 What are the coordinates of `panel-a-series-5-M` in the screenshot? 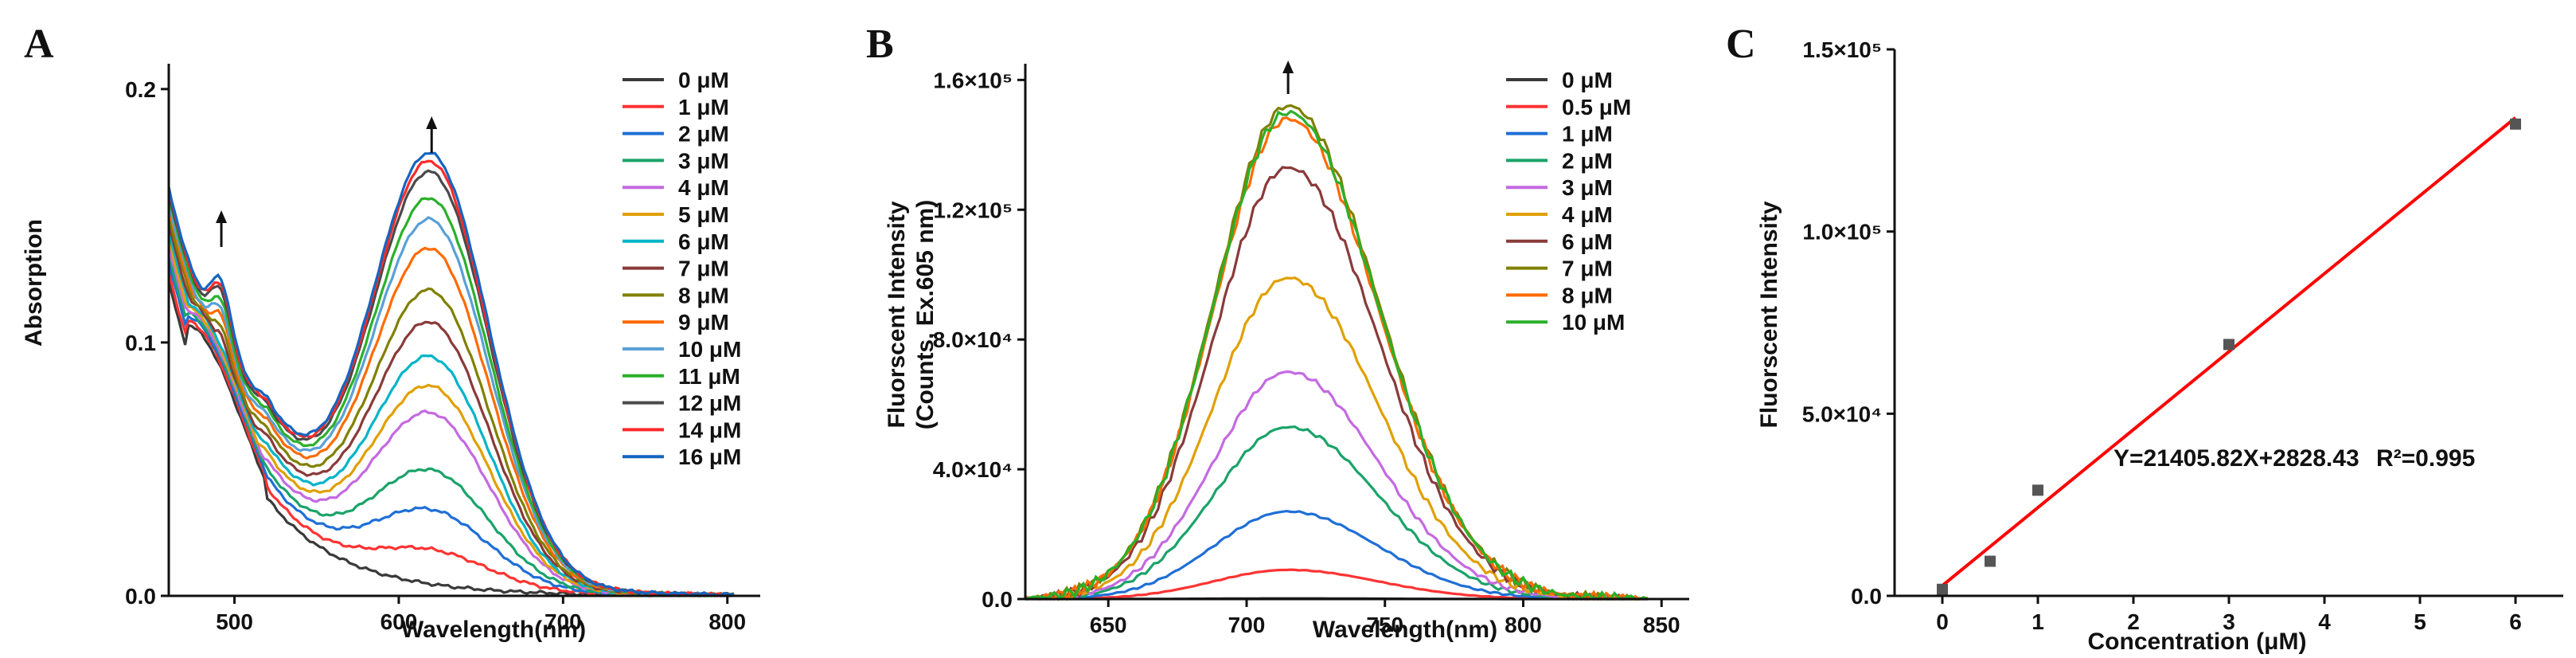 It's located at (451, 417).